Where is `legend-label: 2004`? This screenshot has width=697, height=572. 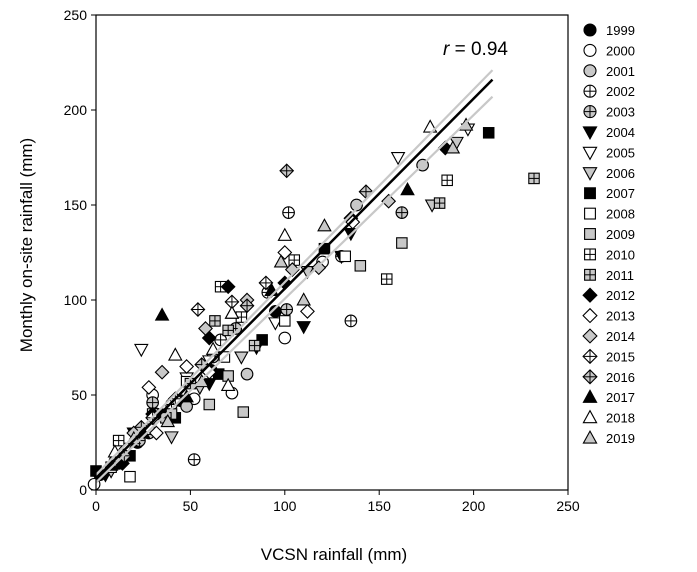 legend-label: 2004 is located at coordinates (620, 132).